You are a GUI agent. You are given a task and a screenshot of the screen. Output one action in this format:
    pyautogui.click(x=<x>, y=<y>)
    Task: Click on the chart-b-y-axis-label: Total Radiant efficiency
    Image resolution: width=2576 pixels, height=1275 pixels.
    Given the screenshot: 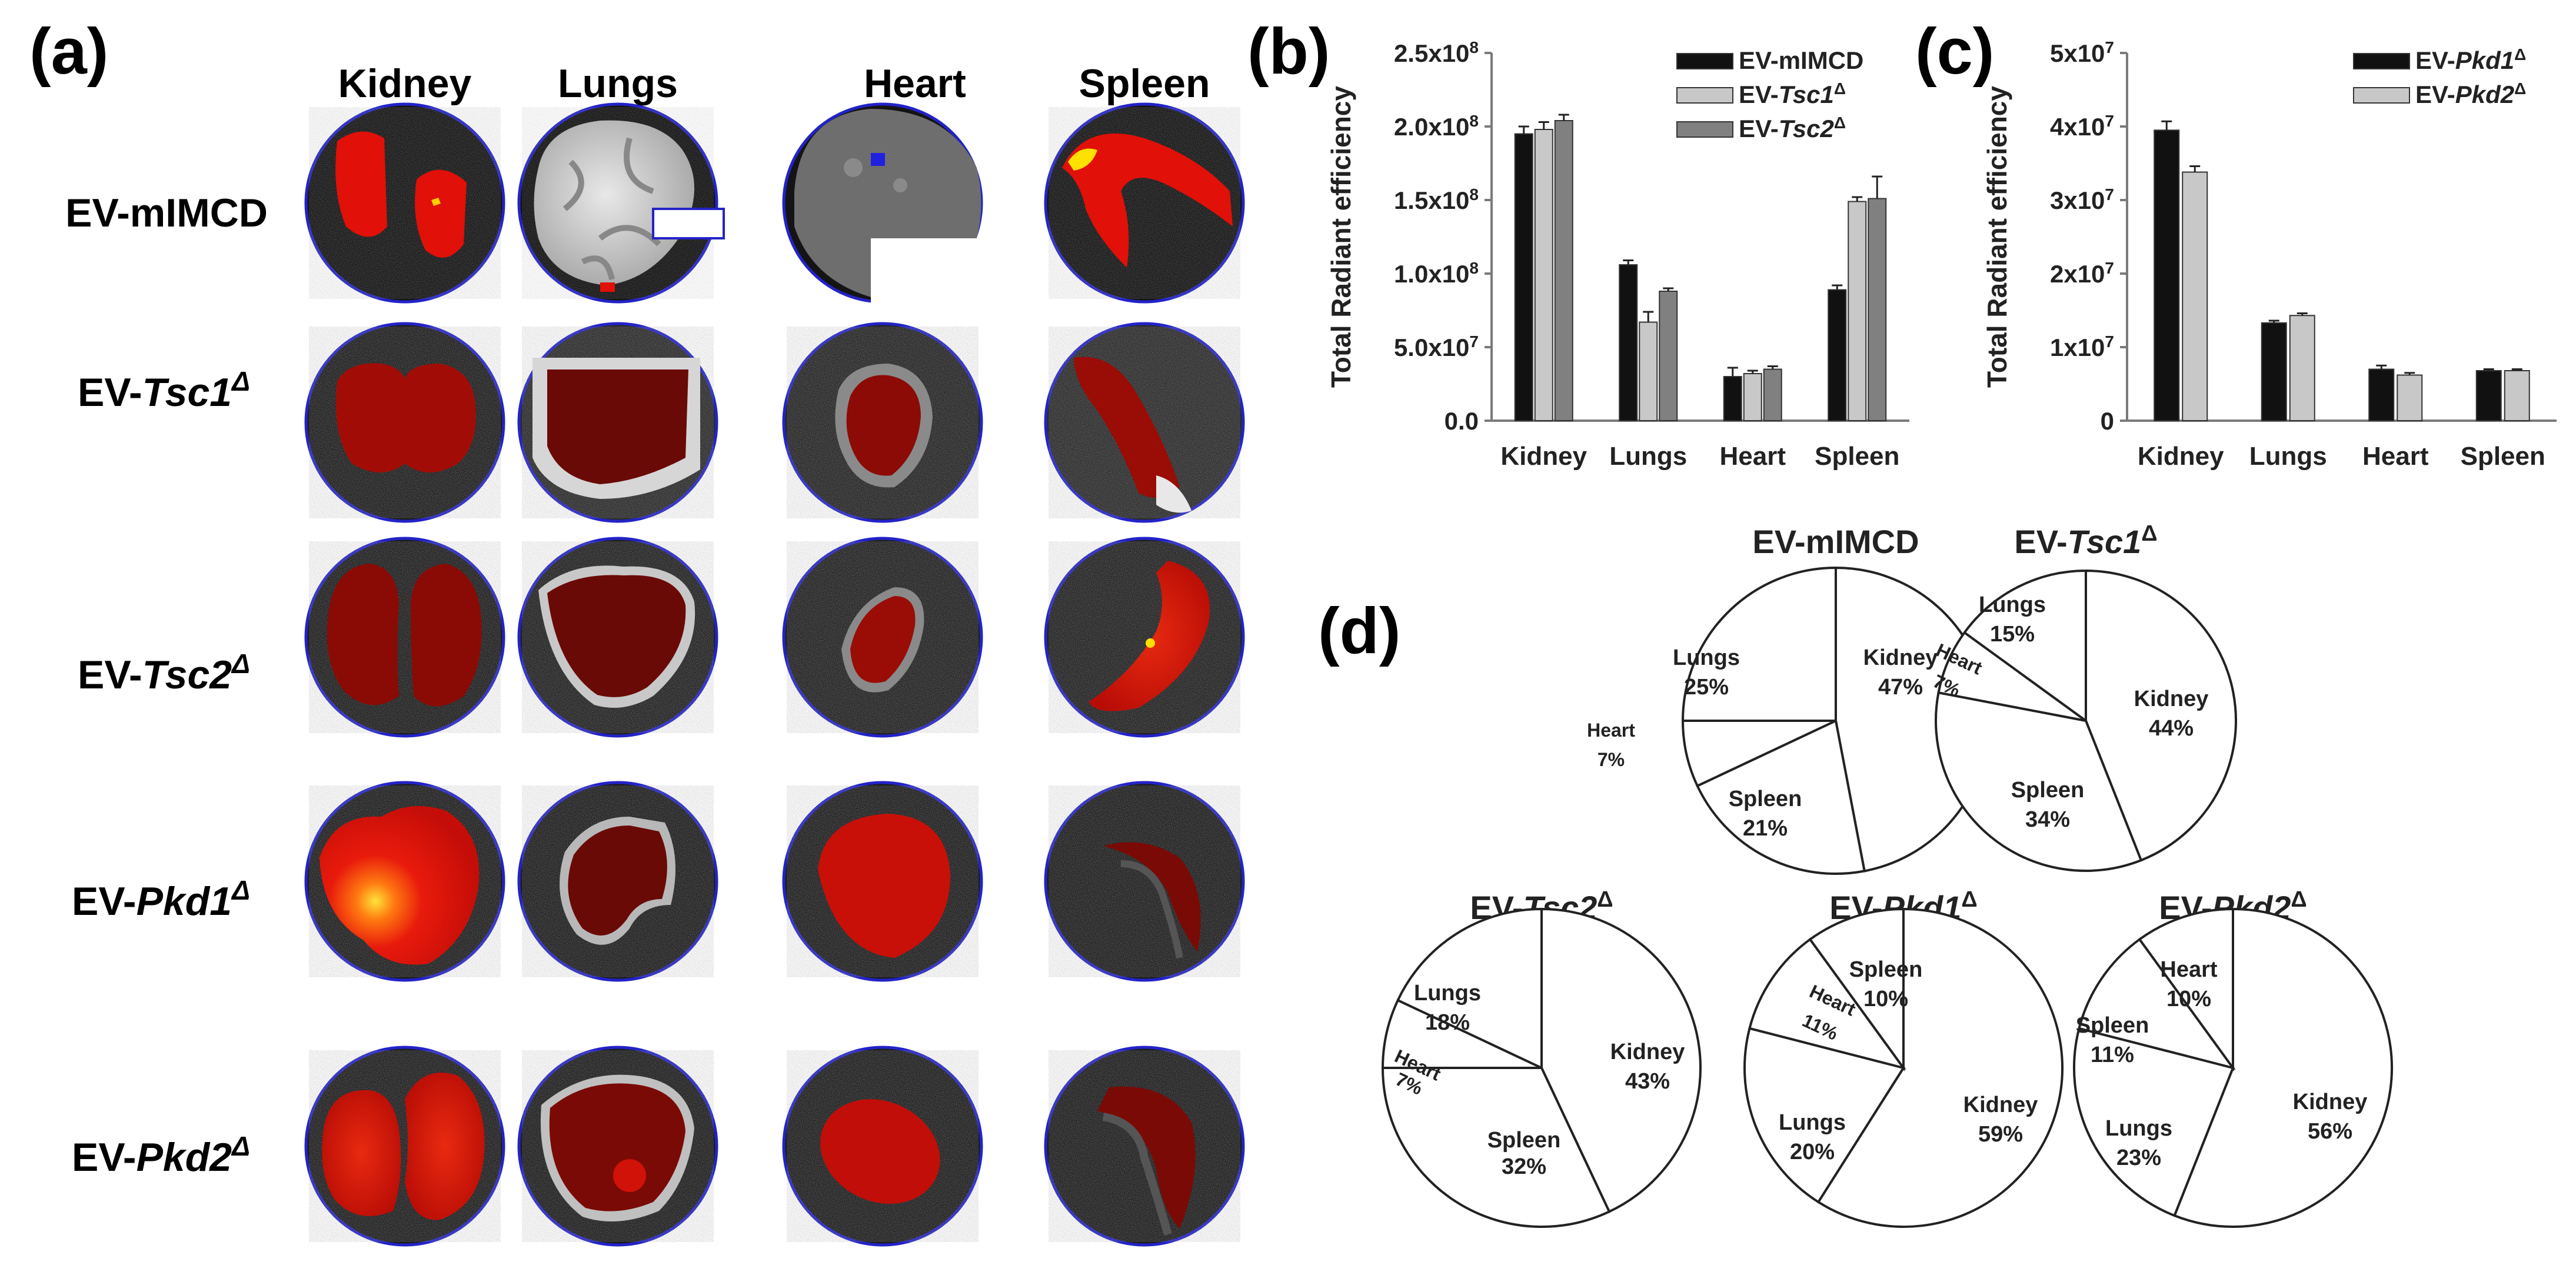 What is the action you would take?
    pyautogui.click(x=1341, y=237)
    